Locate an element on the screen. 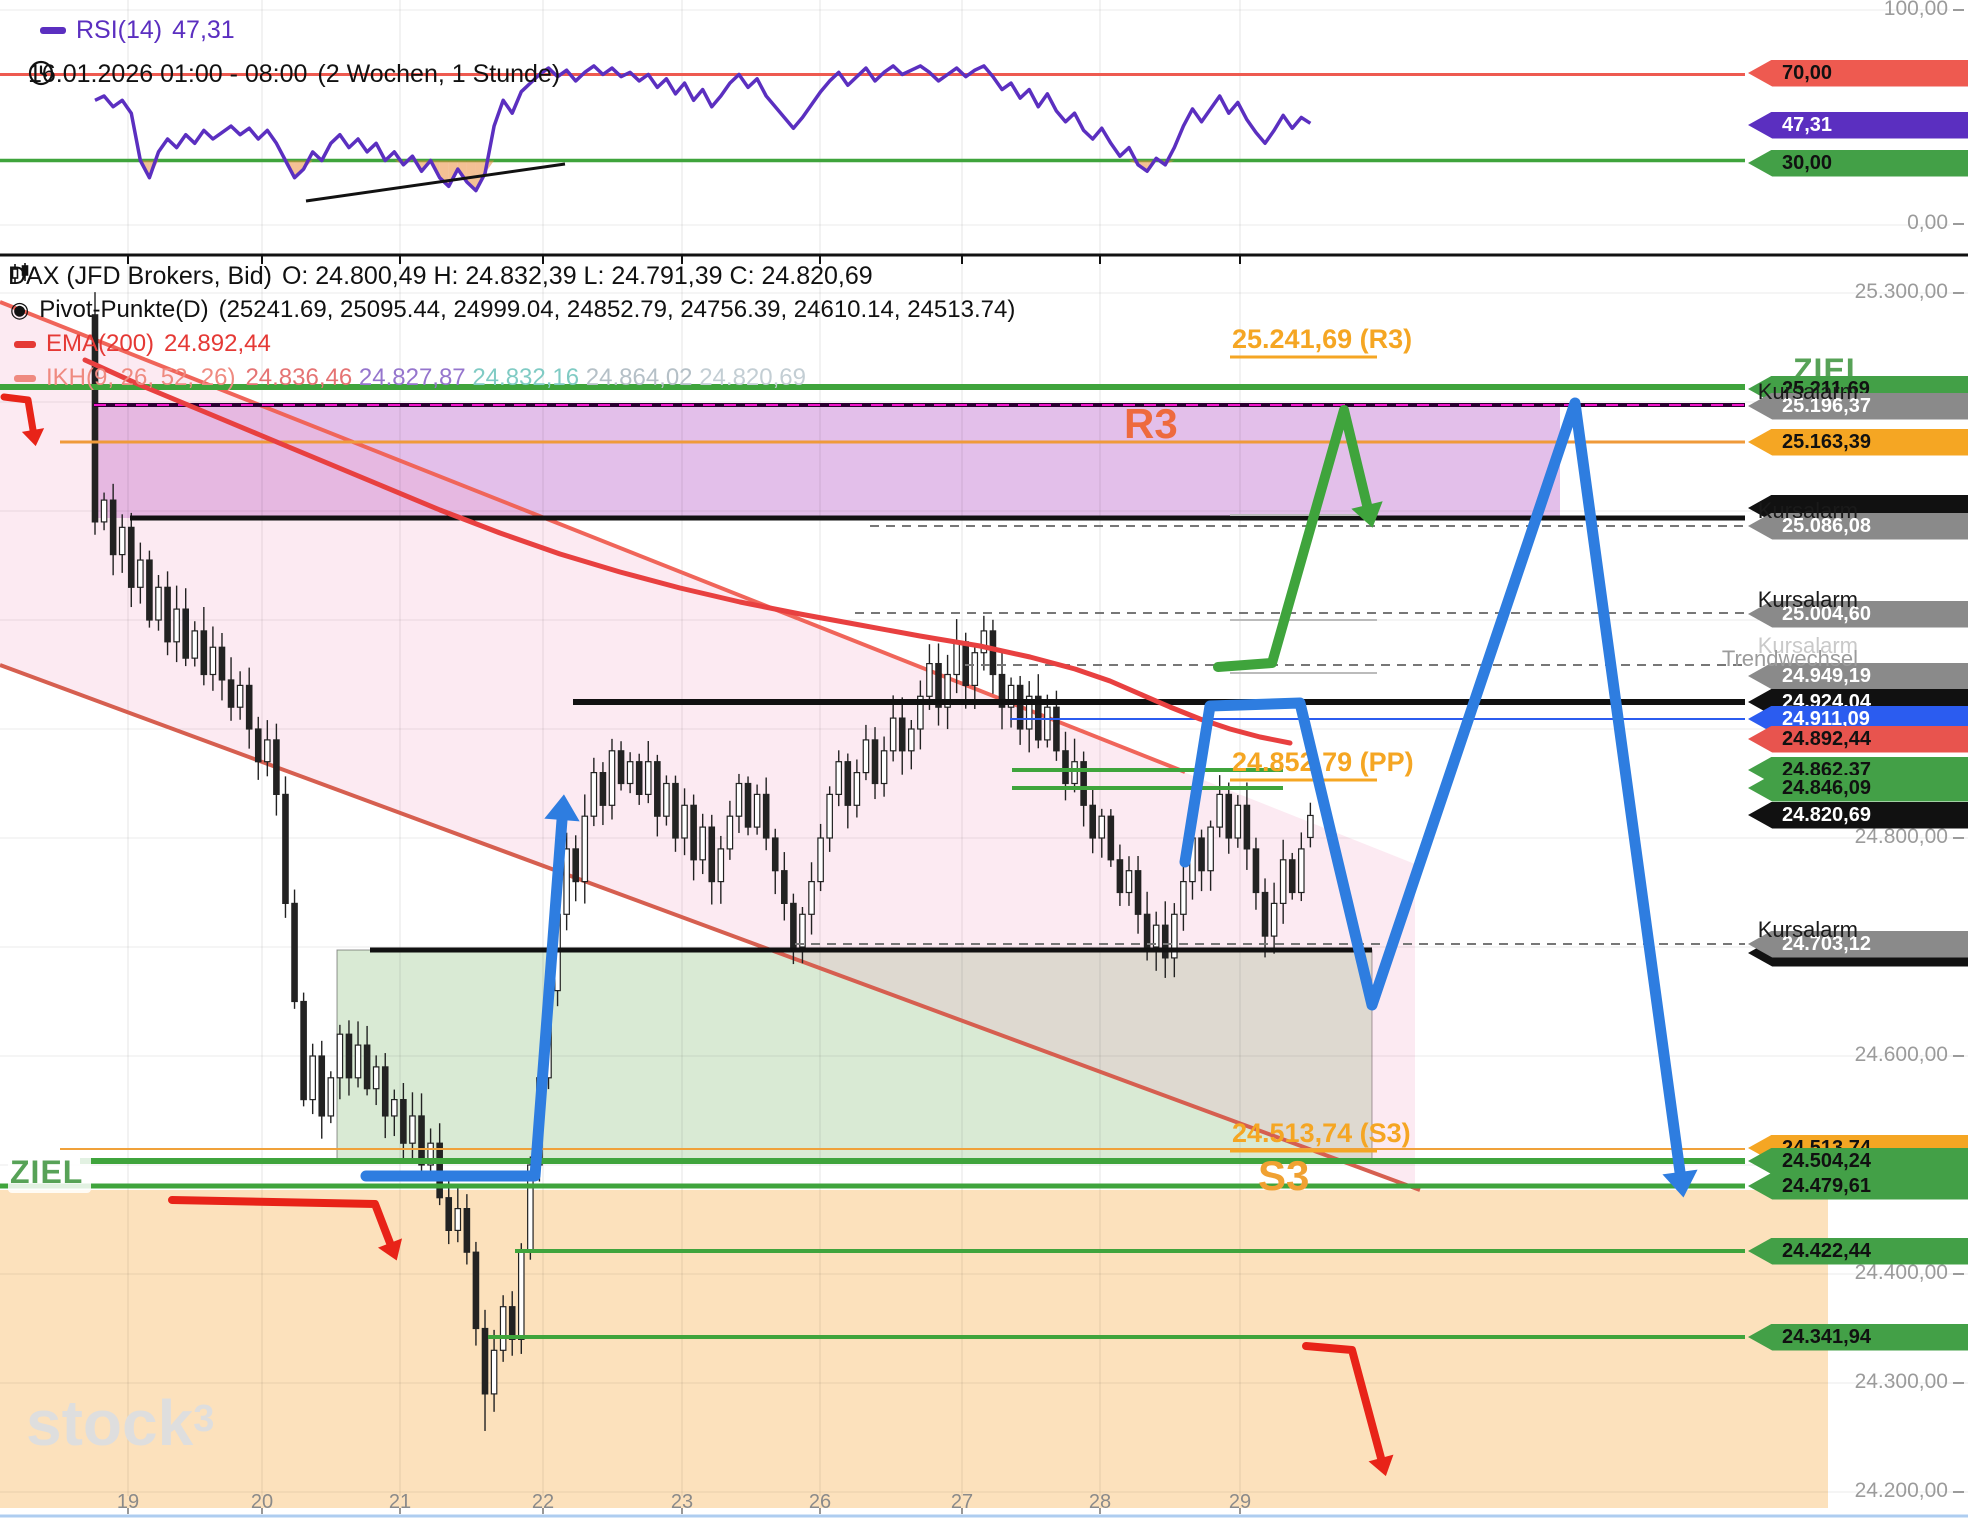 The height and width of the screenshot is (1520, 1968). rsi-legend-label: RSI(14) is located at coordinates (119, 30).